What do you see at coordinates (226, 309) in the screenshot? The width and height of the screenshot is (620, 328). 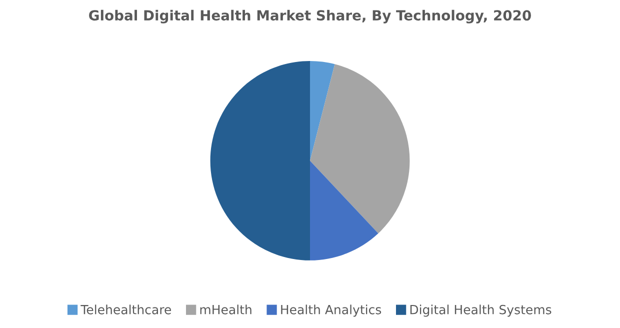 I see `legend-label: mHealth` at bounding box center [226, 309].